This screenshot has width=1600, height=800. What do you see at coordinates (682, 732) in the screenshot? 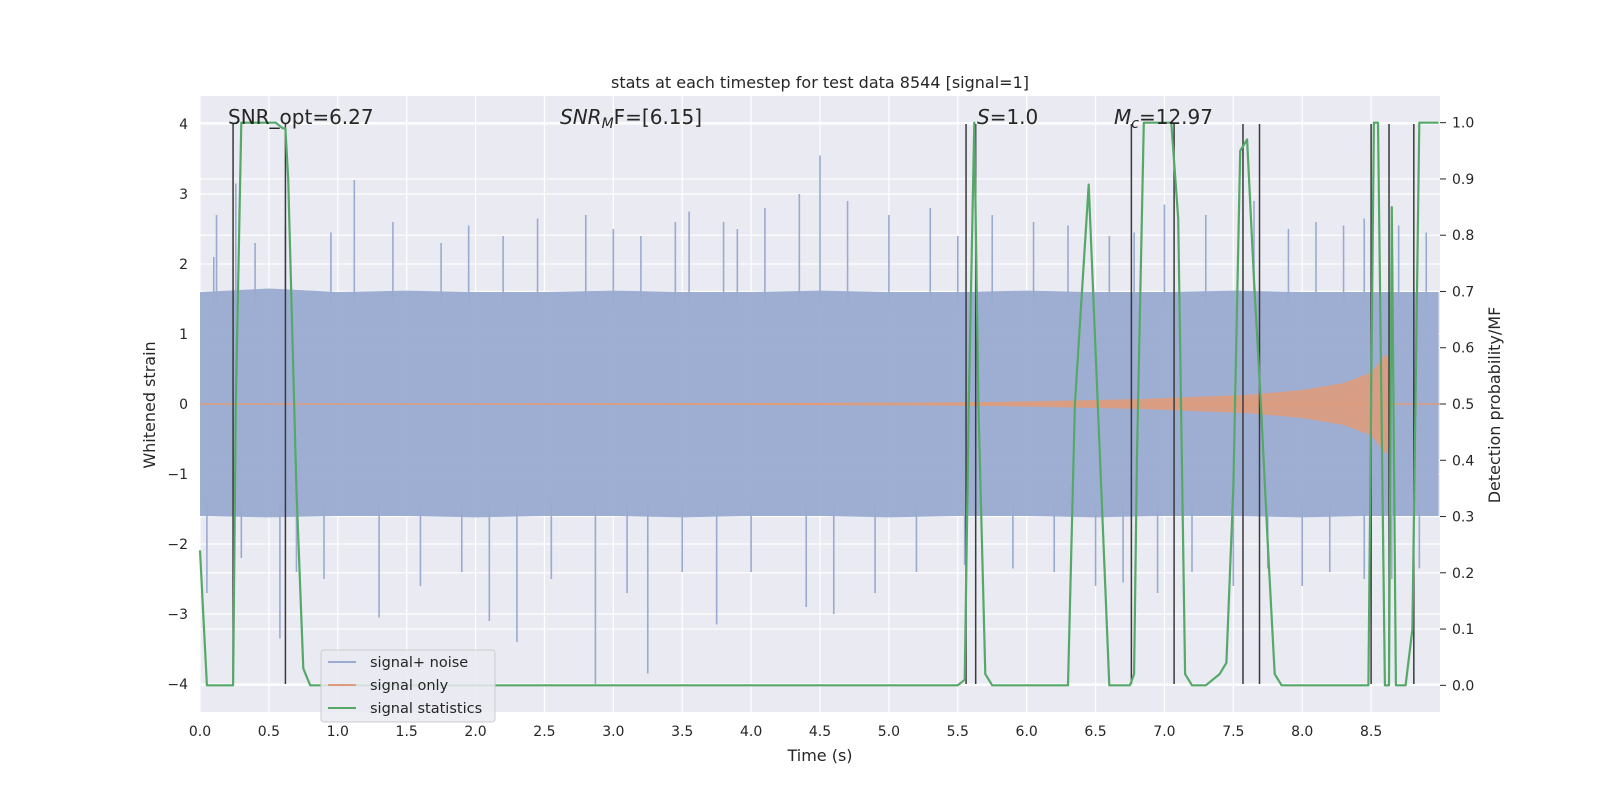
I see `x-tick-label-7: 3.5` at bounding box center [682, 732].